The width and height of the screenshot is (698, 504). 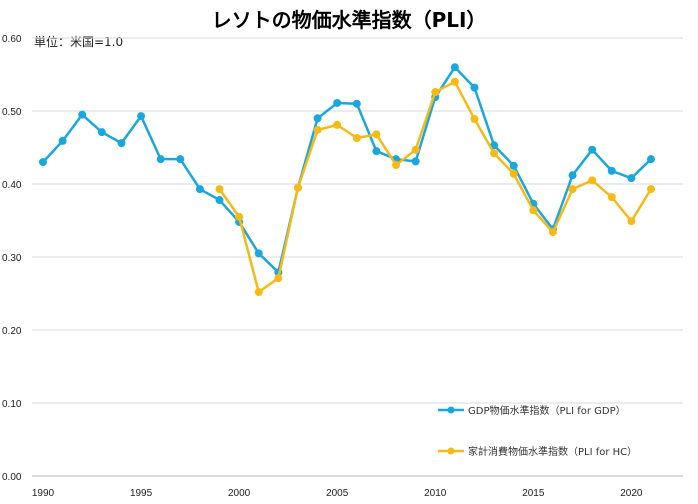 What do you see at coordinates (12, 404) in the screenshot?
I see `y-tick-label: 0.10` at bounding box center [12, 404].